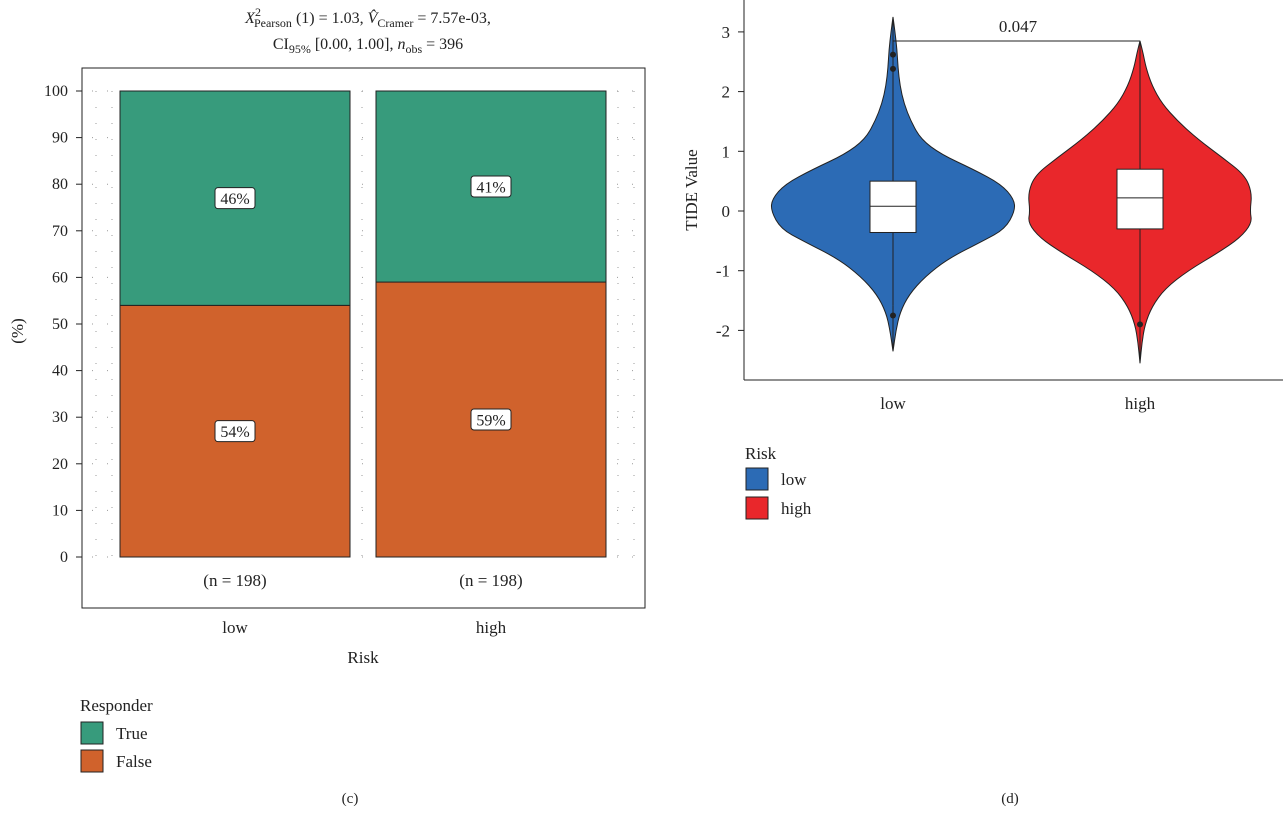  I want to click on legend-swatch-false, so click(92, 761).